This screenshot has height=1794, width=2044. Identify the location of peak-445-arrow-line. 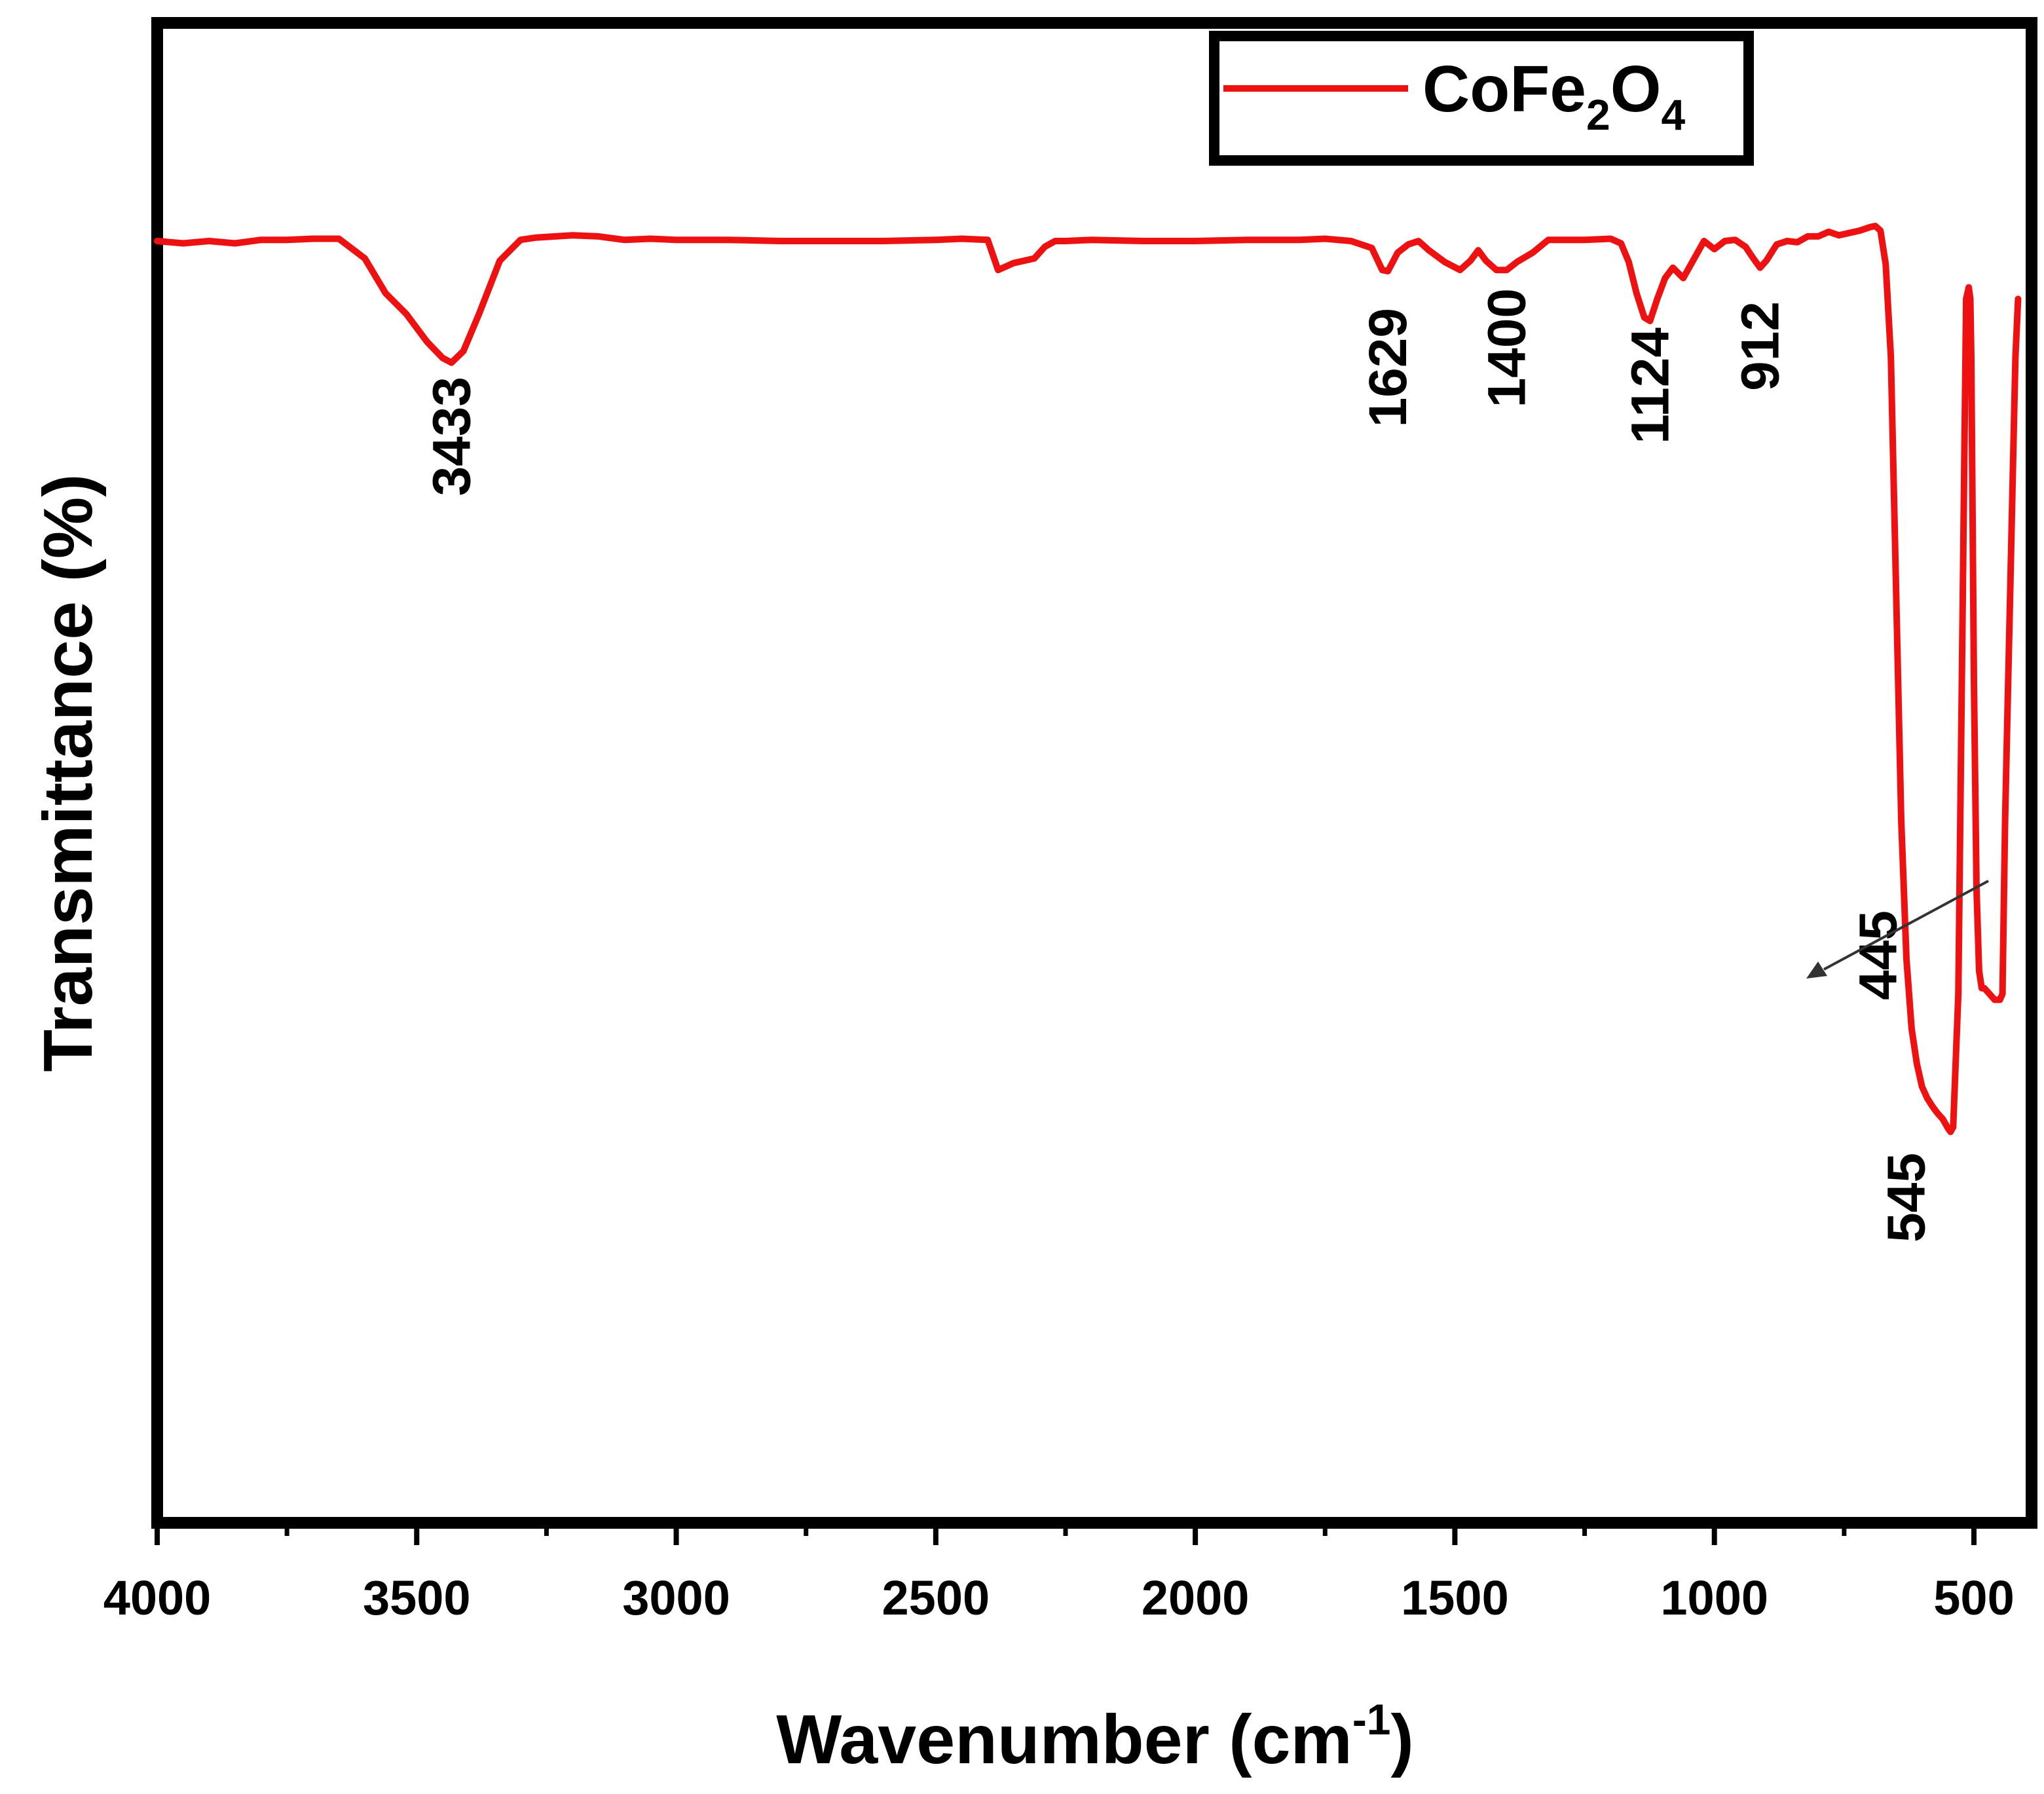
(1906, 925).